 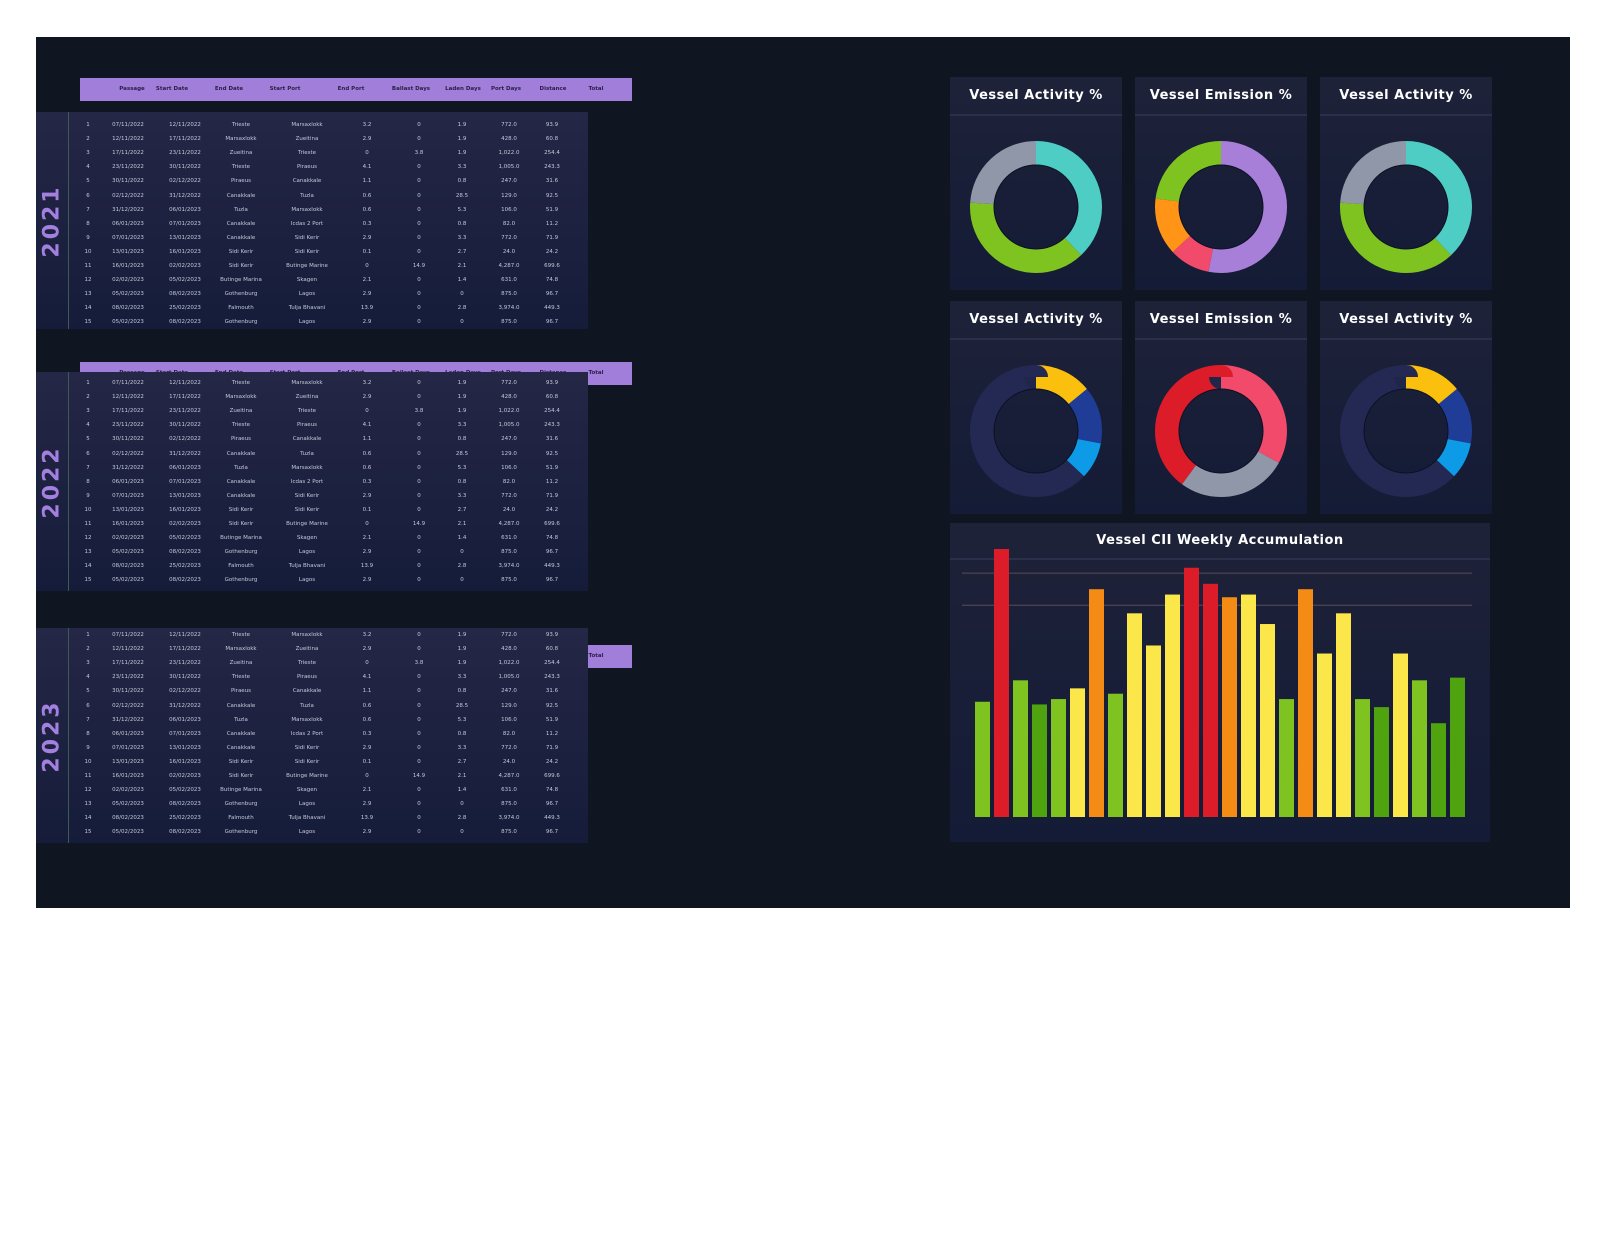 What do you see at coordinates (419, 524) in the screenshot?
I see `table-cell: 14.9` at bounding box center [419, 524].